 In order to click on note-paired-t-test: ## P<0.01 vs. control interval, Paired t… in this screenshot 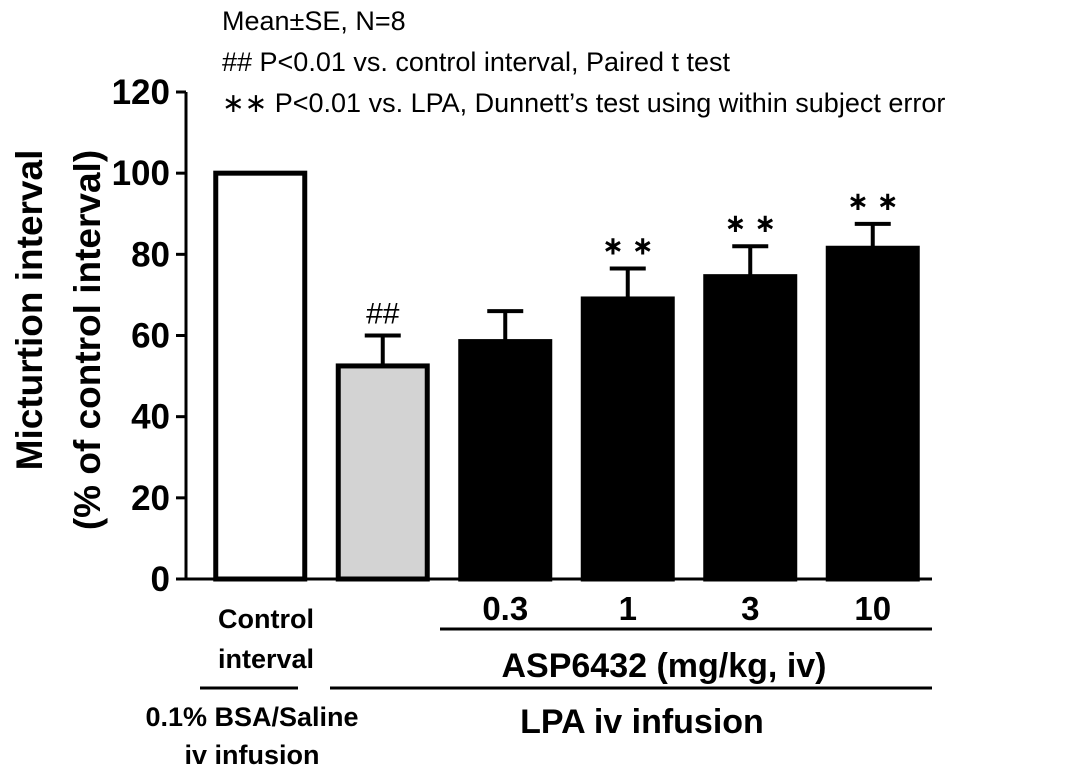, I will do `click(476, 62)`.